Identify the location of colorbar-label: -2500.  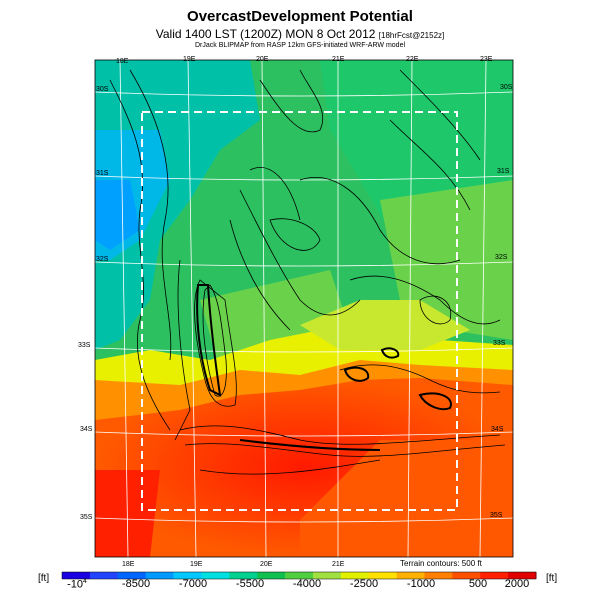
(364, 584).